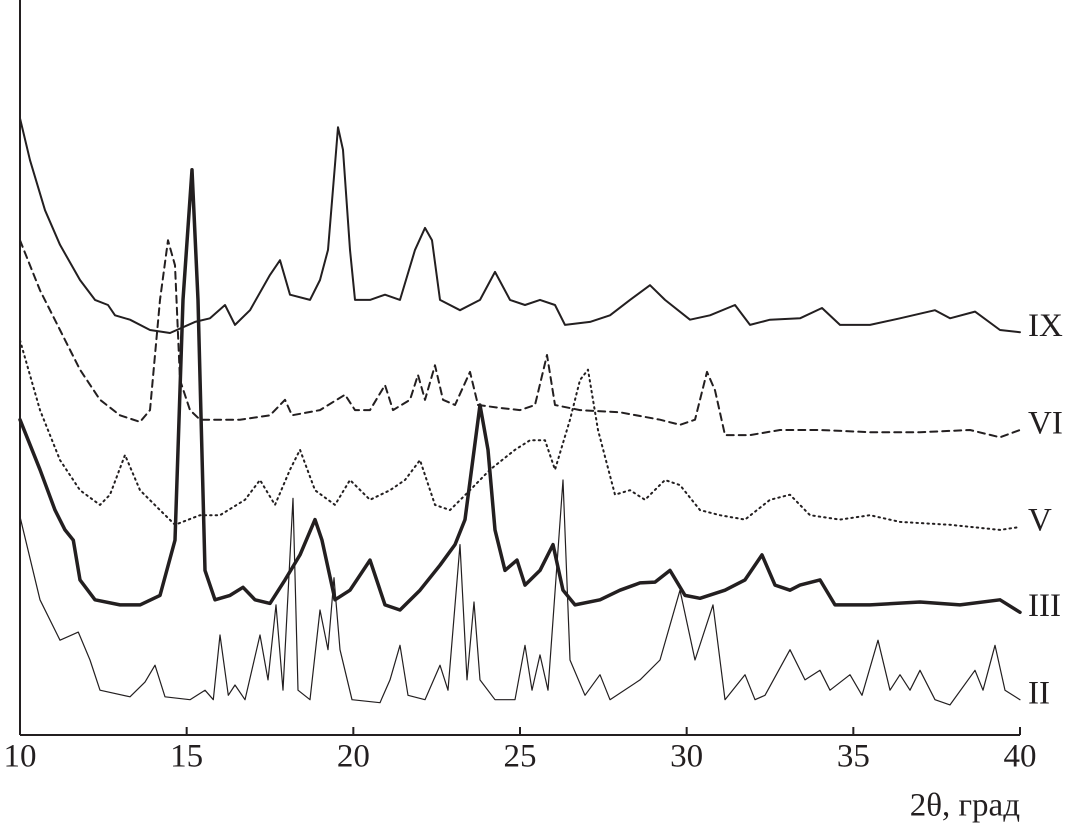 The height and width of the screenshot is (836, 1085). I want to click on series-label: III, so click(1044, 606).